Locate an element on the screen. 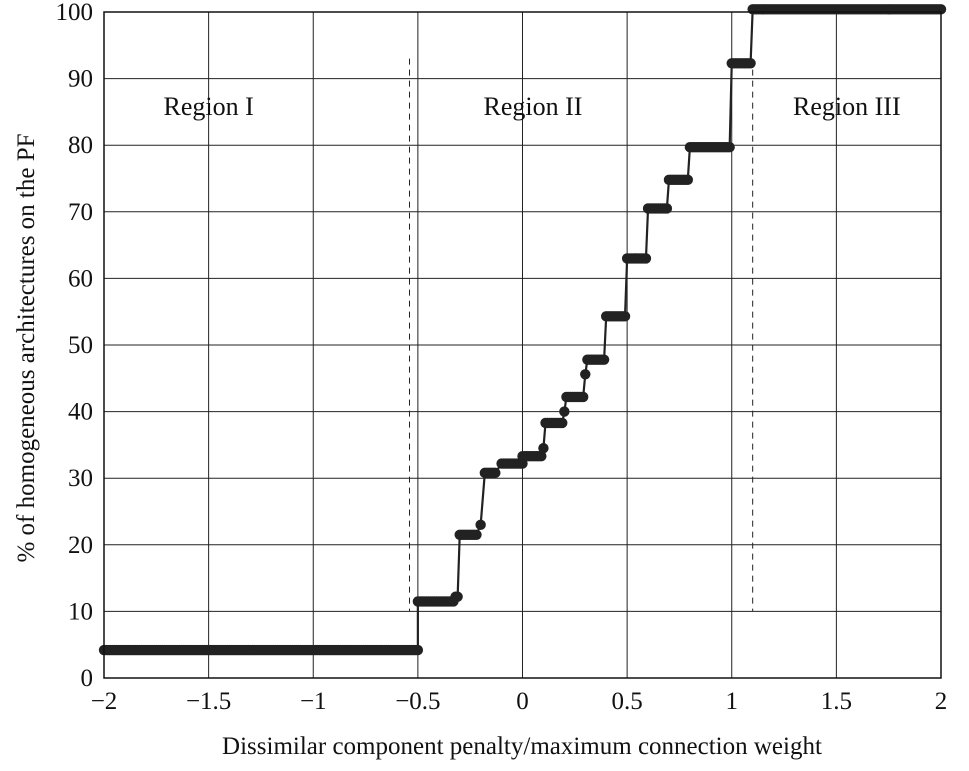 The image size is (969, 771). y-tick-label: 30 is located at coordinates (80, 478).